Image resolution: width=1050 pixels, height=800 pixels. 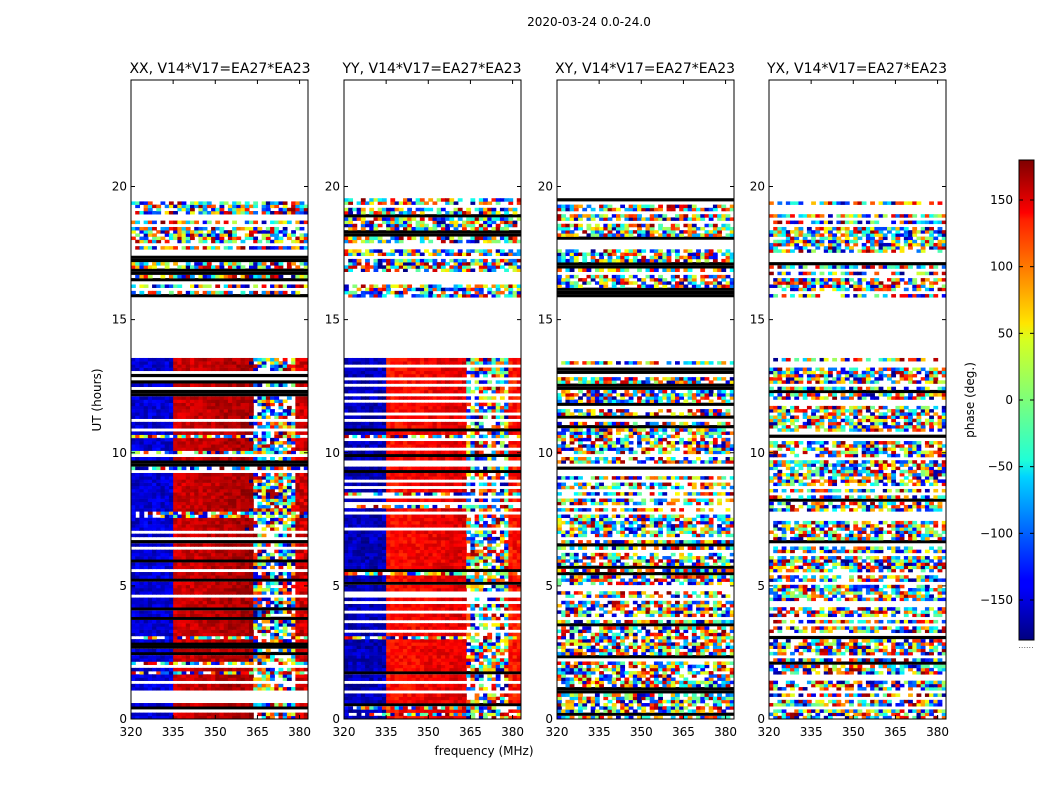 I want to click on flag-stripe, so click(x=219, y=609).